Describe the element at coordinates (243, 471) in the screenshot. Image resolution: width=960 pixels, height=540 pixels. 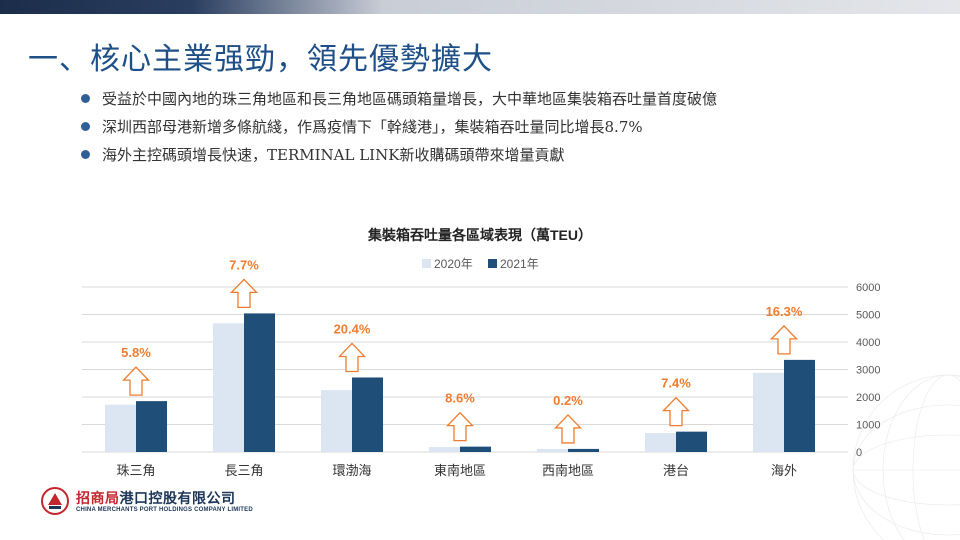
I see `x-tick-label: 長三角` at that location.